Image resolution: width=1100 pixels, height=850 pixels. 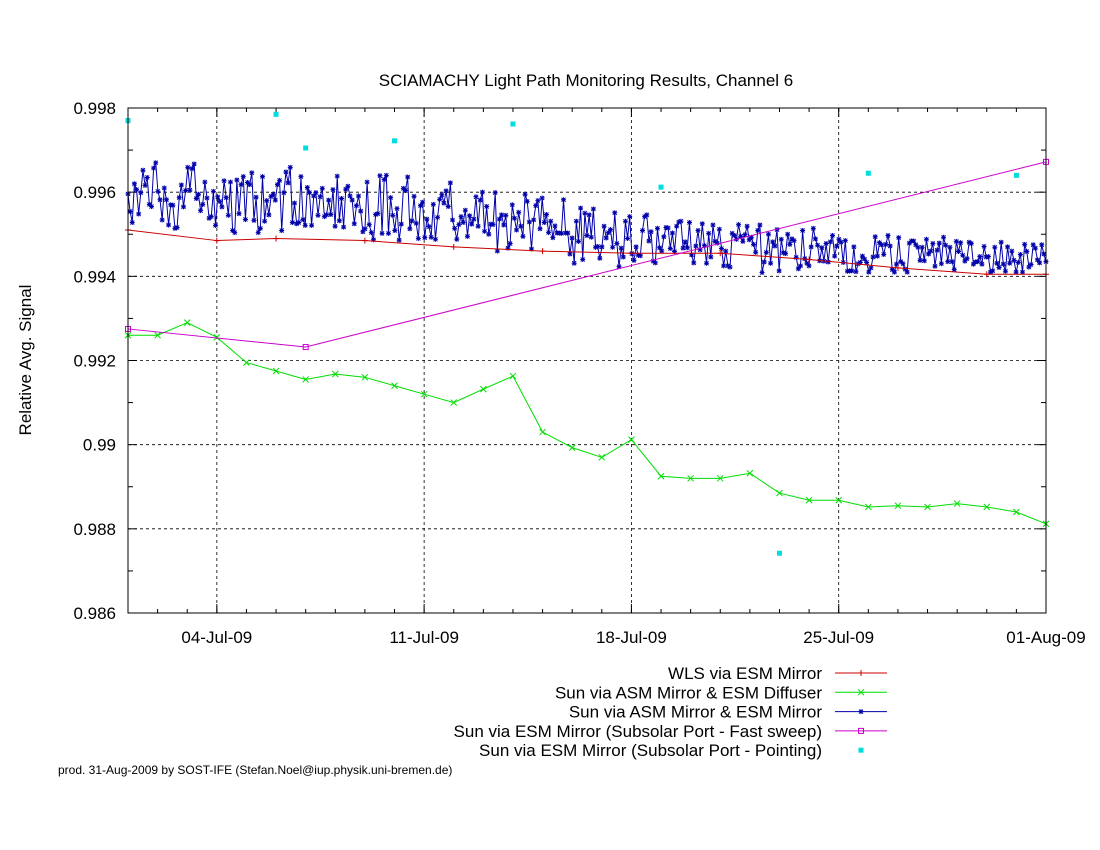 What do you see at coordinates (745, 673) in the screenshot?
I see `legend-label: WLS via ESM Mirror` at bounding box center [745, 673].